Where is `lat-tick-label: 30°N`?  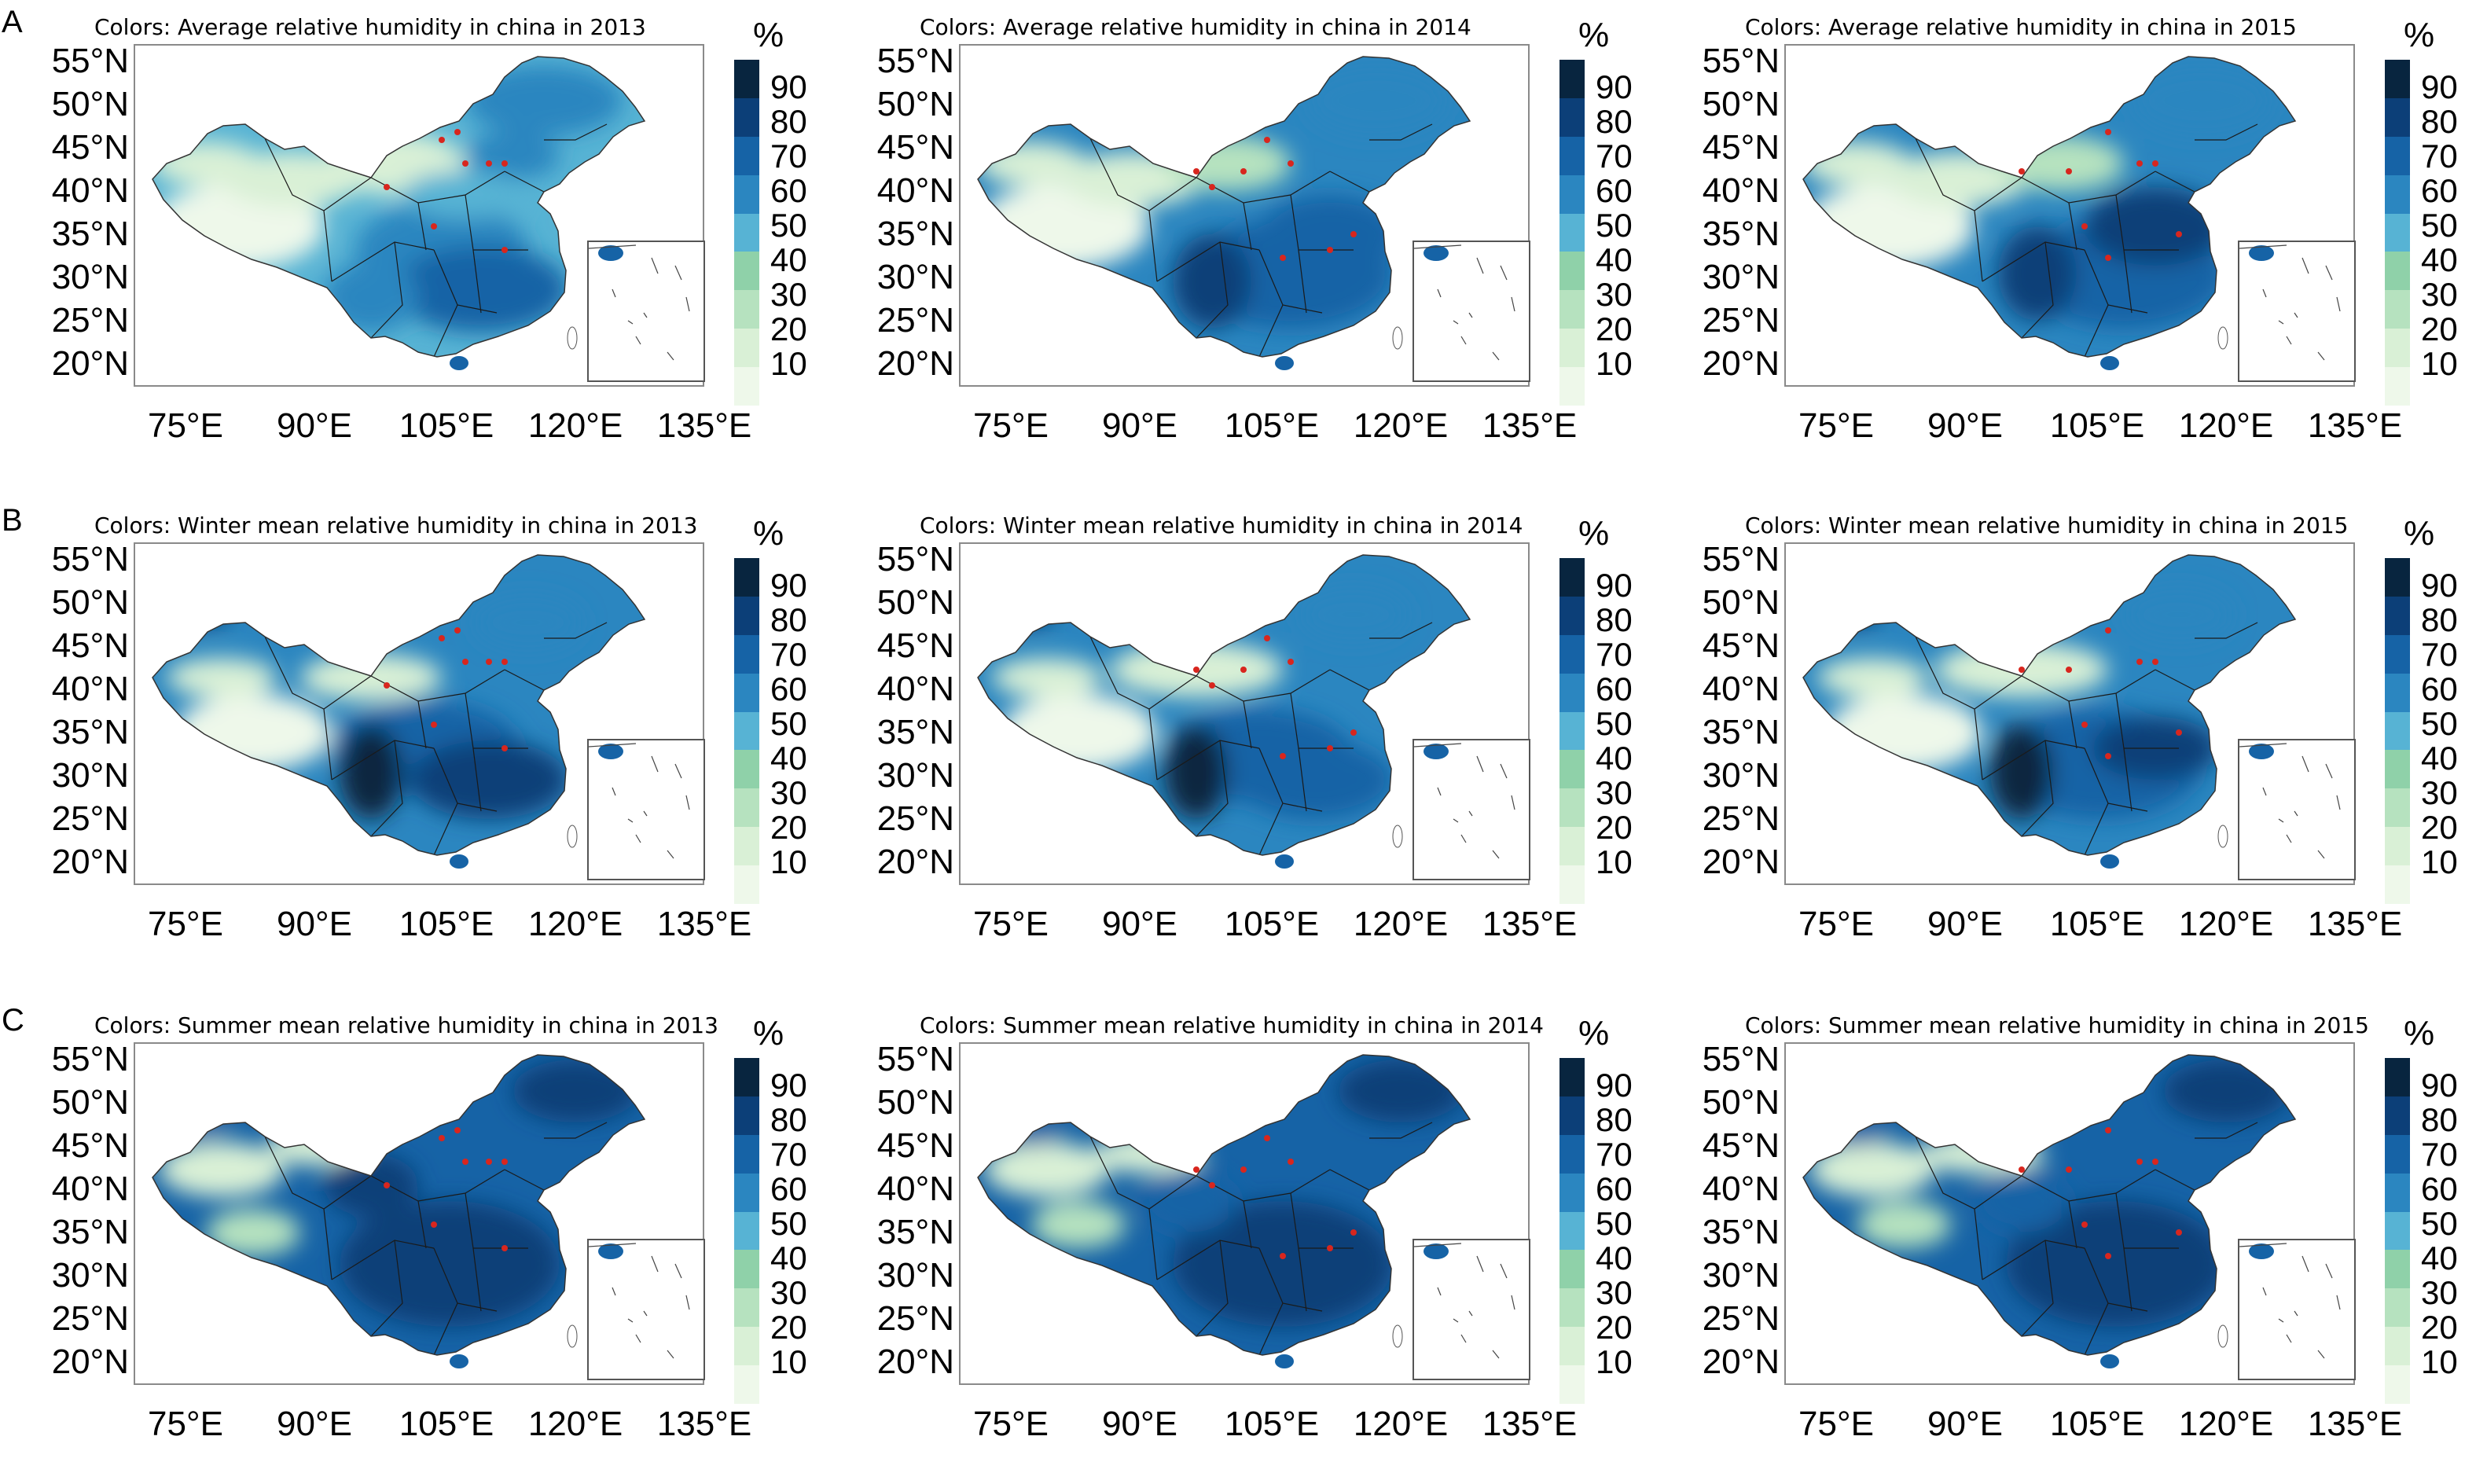
lat-tick-label: 30°N is located at coordinates (915, 1275).